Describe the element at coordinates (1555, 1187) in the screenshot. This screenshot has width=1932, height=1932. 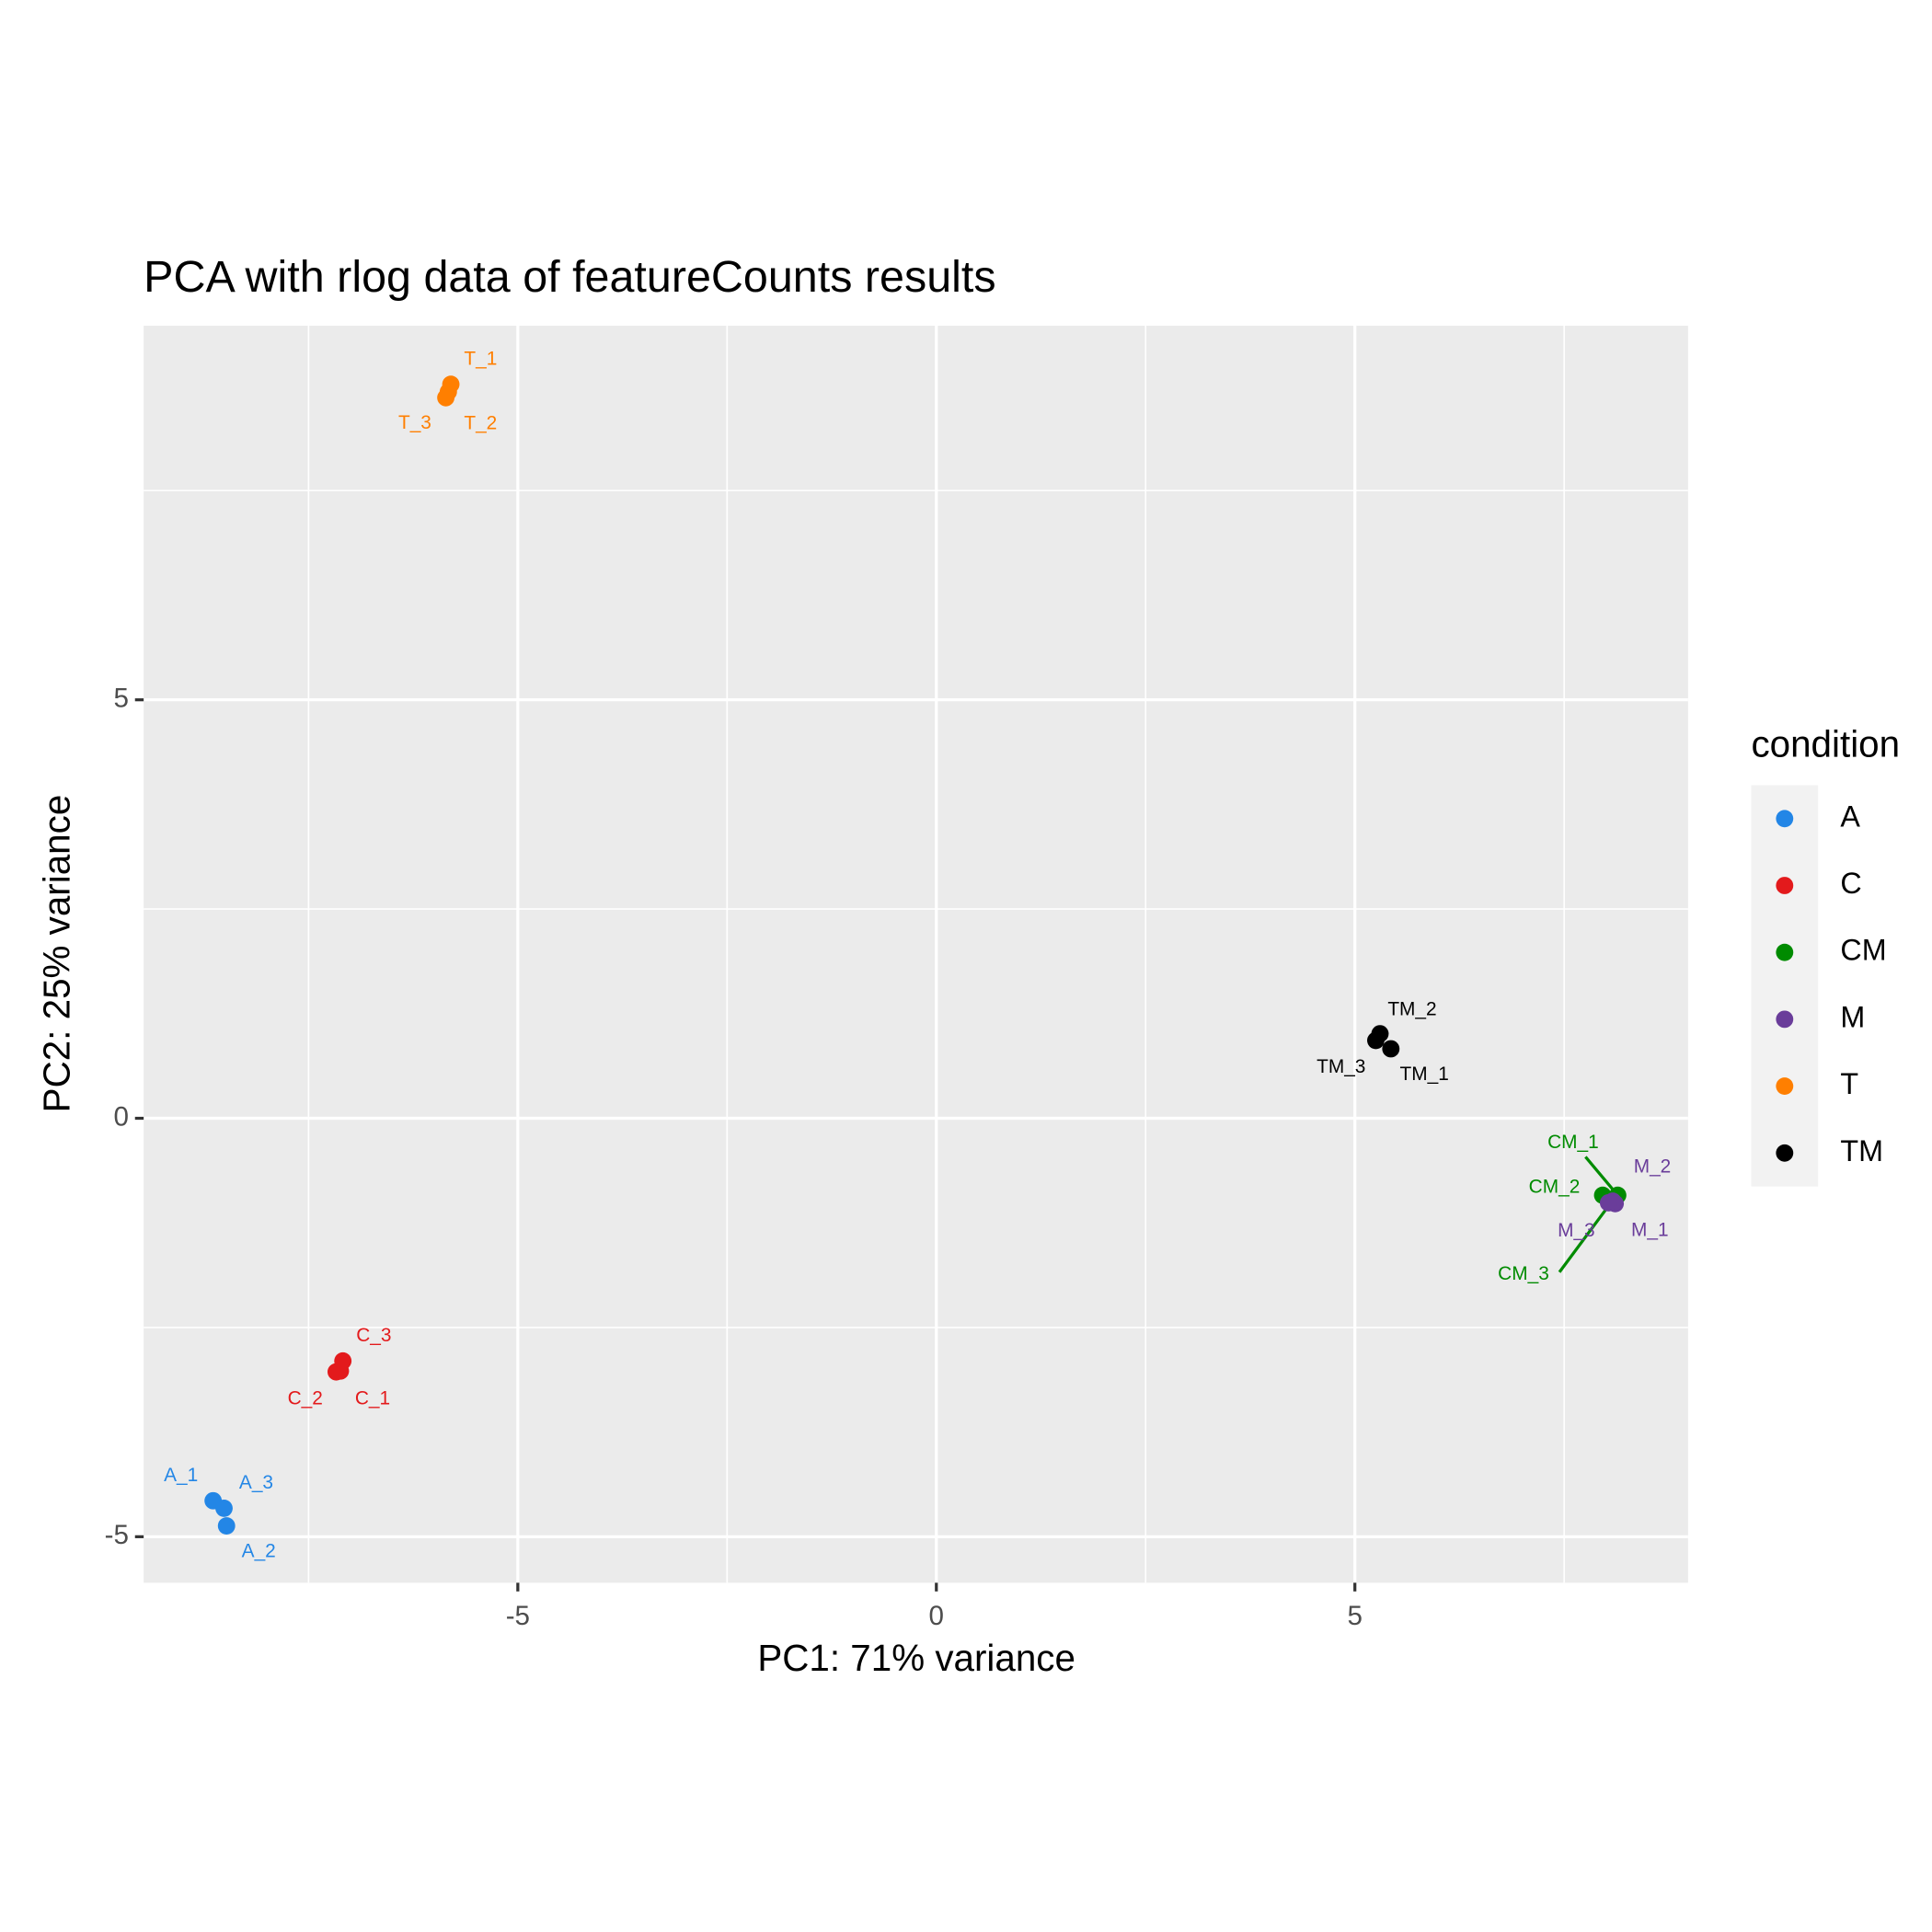
I see `point-label: CM_2` at that location.